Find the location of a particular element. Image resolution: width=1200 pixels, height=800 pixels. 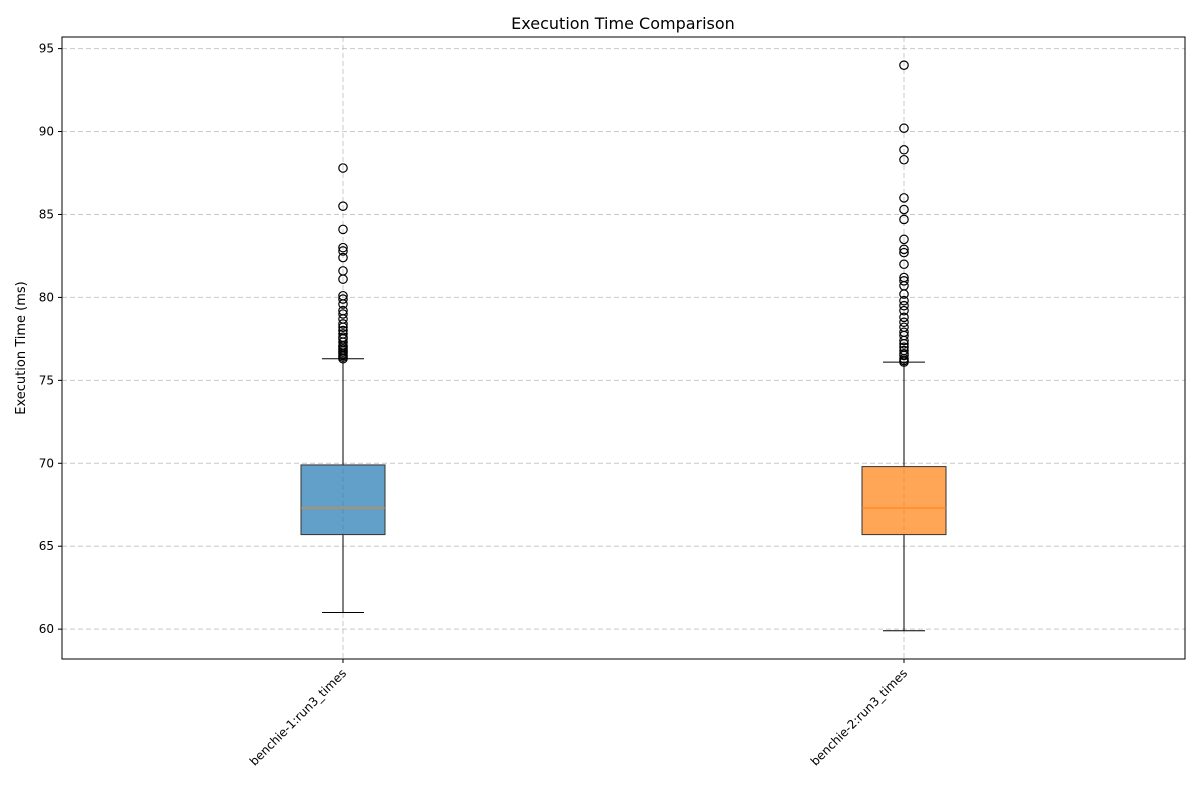

chart-title: Execution Time Comparison is located at coordinates (623, 23).